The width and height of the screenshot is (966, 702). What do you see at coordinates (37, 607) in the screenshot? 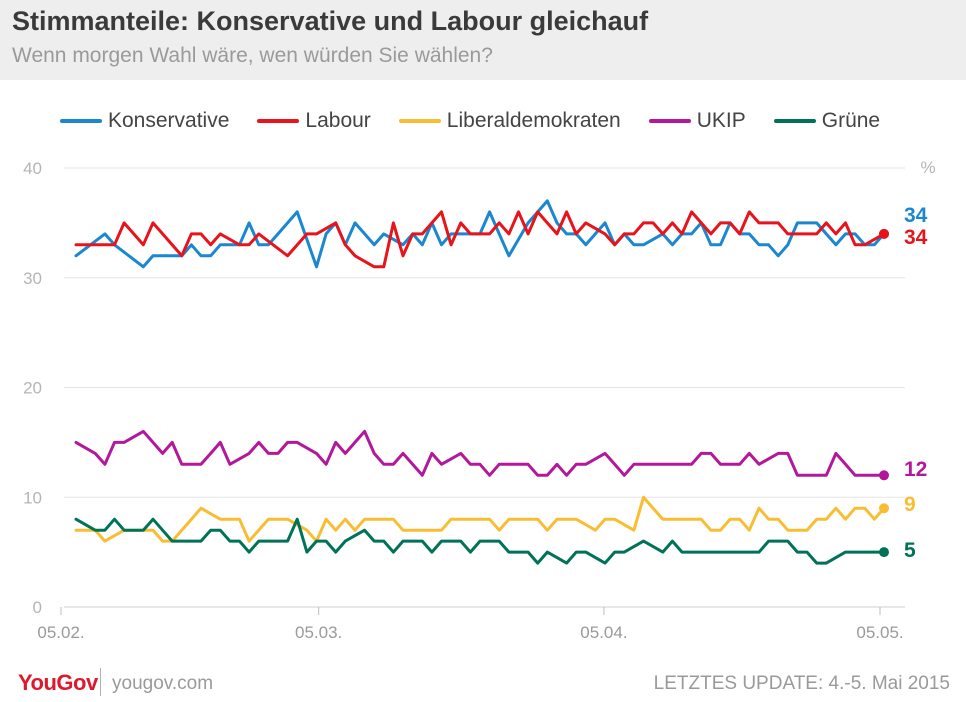
I see `y-tick-label: 0` at bounding box center [37, 607].